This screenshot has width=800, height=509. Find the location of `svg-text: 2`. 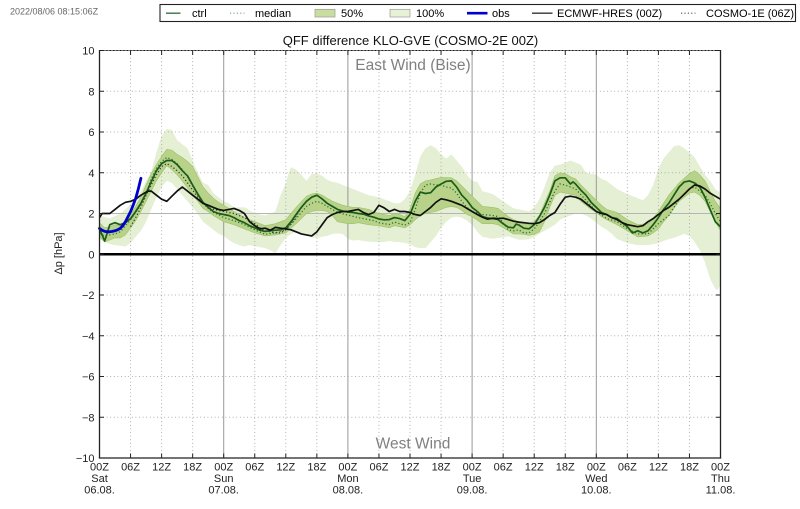

svg-text: 2 is located at coordinates (91, 215).